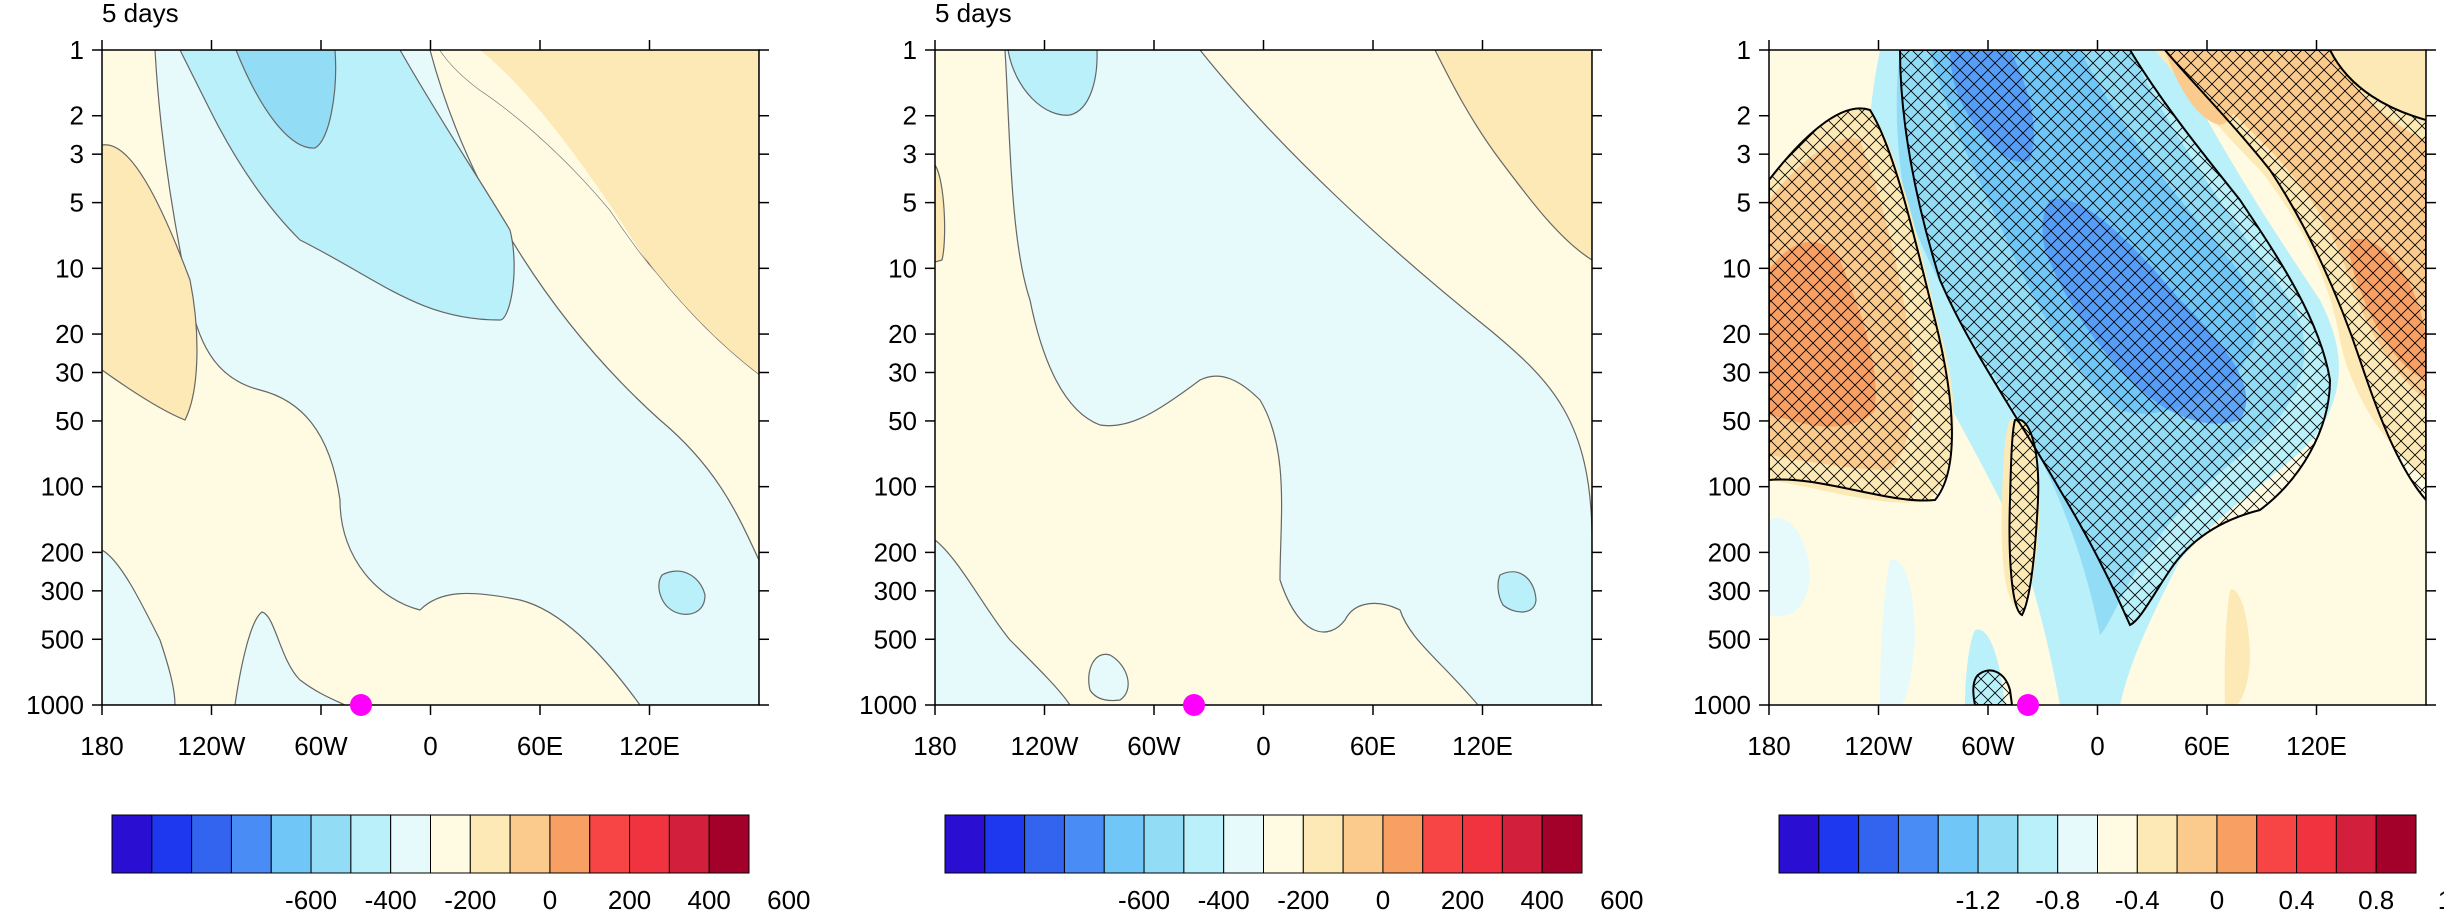  I want to click on colorbar-label: -0.4, so click(2137, 900).